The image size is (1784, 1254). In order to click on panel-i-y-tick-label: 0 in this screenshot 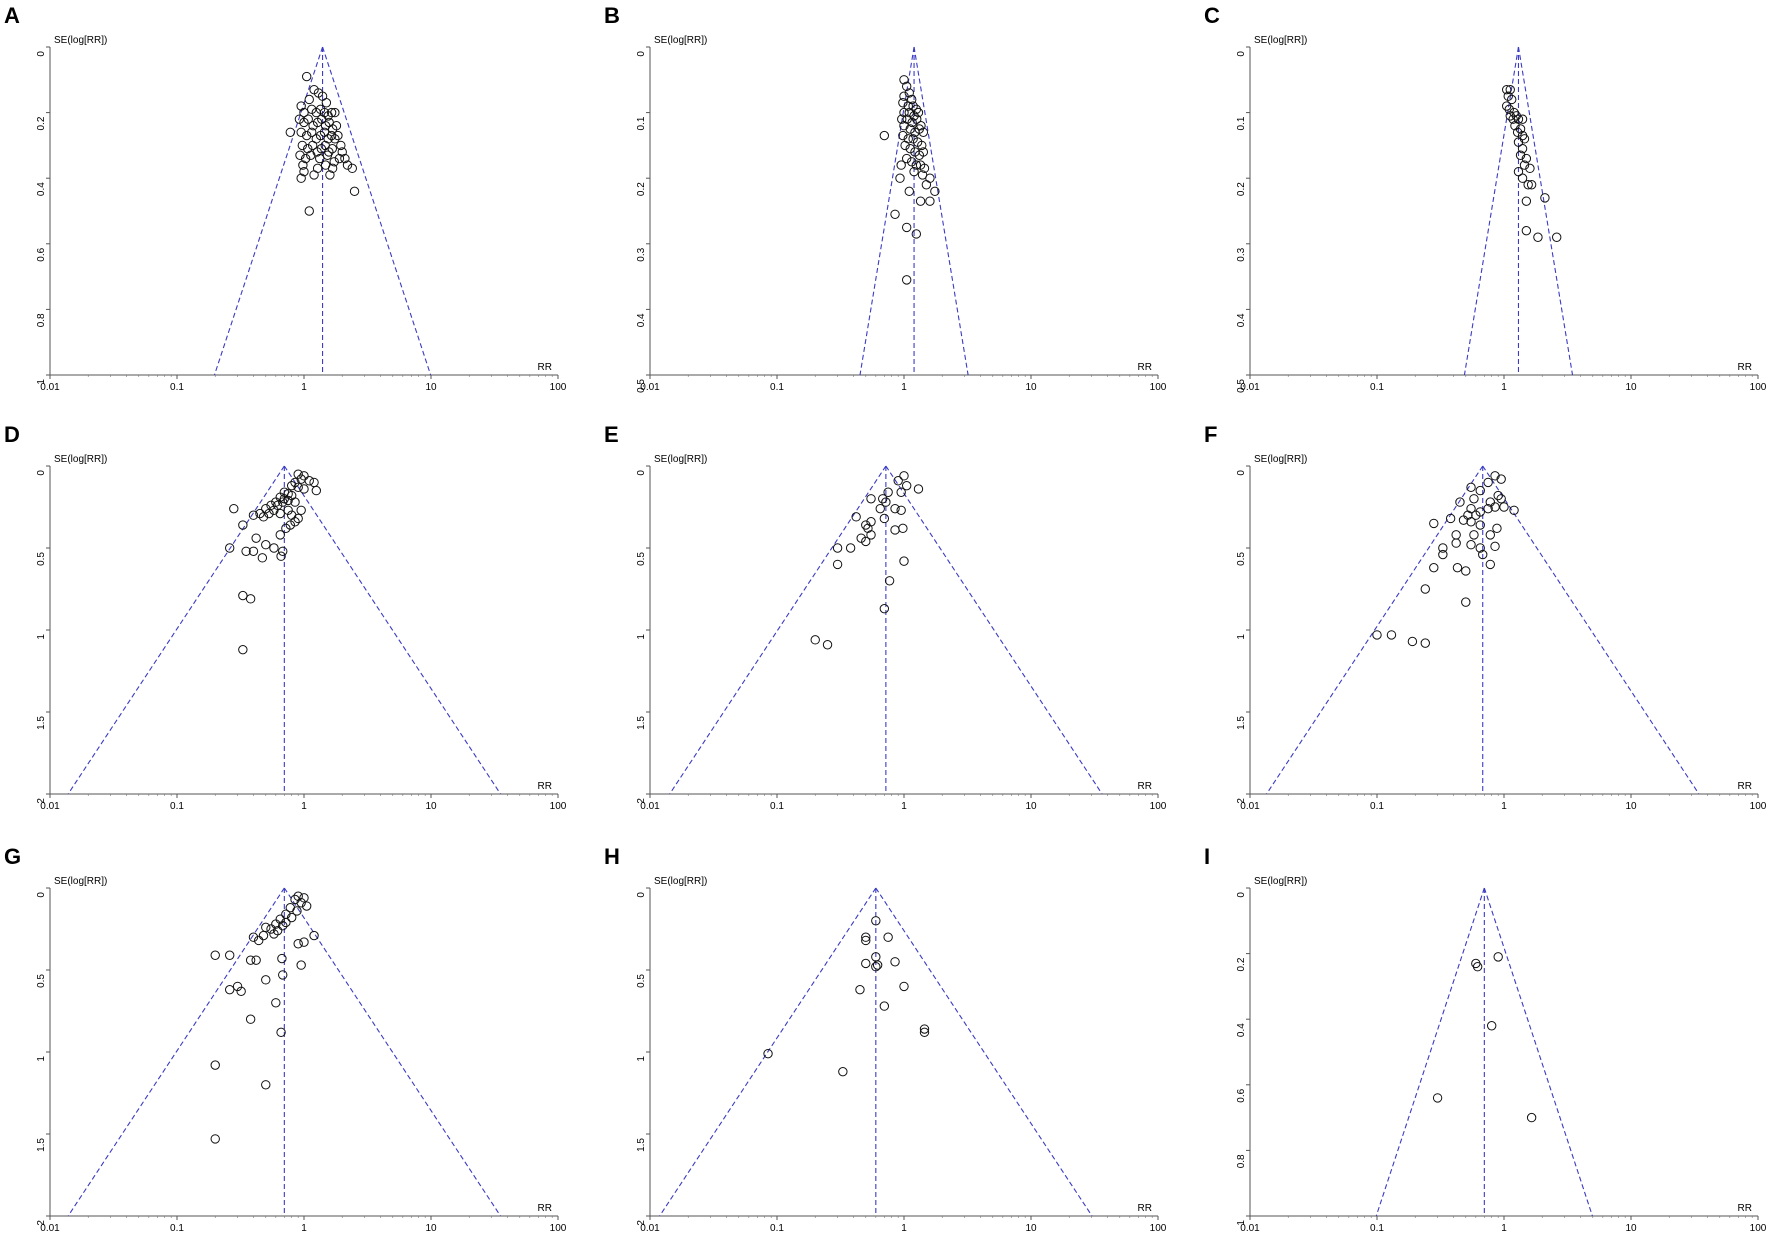, I will do `click(1241, 895)`.